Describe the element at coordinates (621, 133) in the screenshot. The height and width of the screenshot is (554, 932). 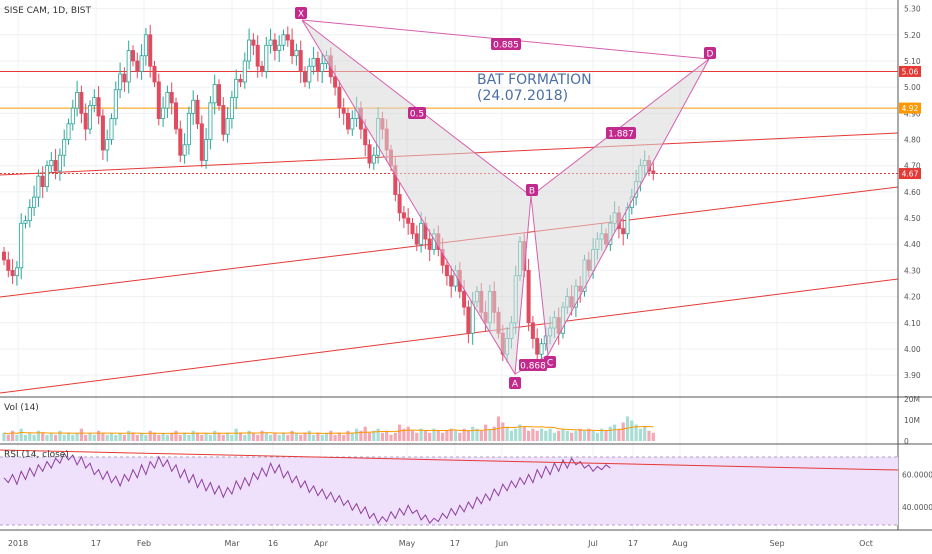
I see `ratio-label-bd: 1.887` at that location.